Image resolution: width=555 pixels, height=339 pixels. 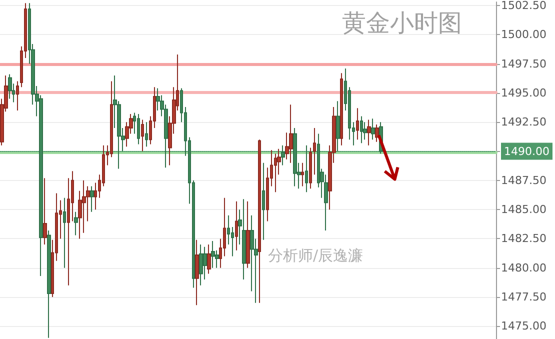 What do you see at coordinates (523, 93) in the screenshot?
I see `y-tick-label: 1495.00` at bounding box center [523, 93].